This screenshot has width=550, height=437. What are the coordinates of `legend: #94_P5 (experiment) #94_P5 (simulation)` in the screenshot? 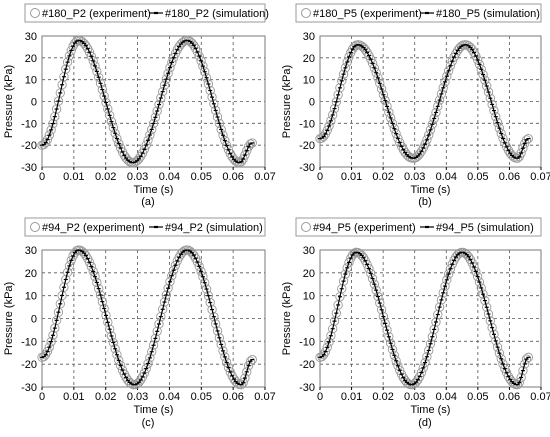 It's located at (418, 227).